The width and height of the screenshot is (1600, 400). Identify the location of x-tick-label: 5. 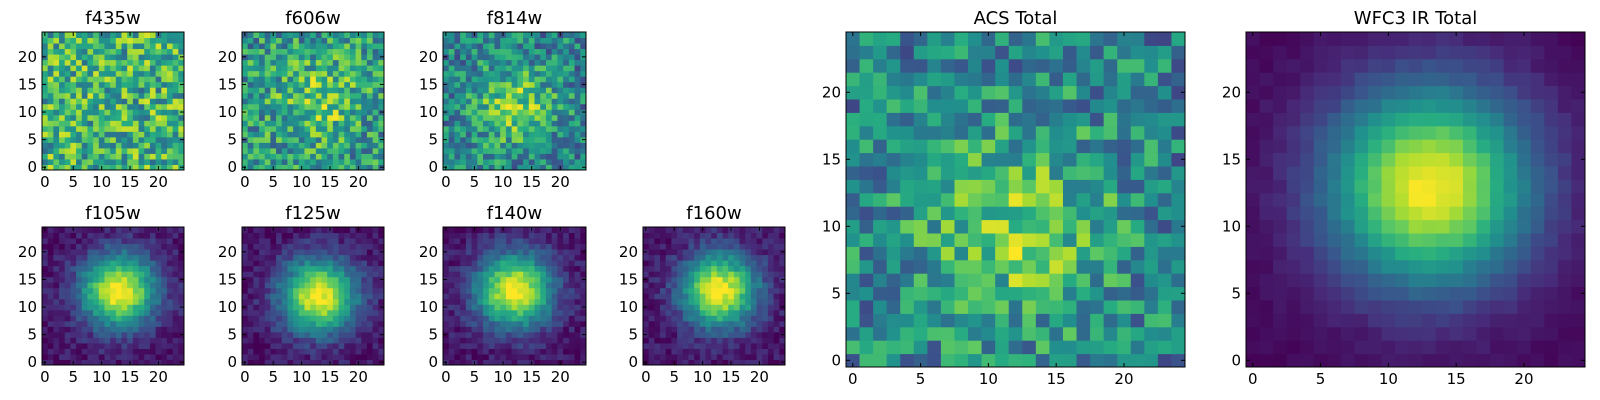
(674, 377).